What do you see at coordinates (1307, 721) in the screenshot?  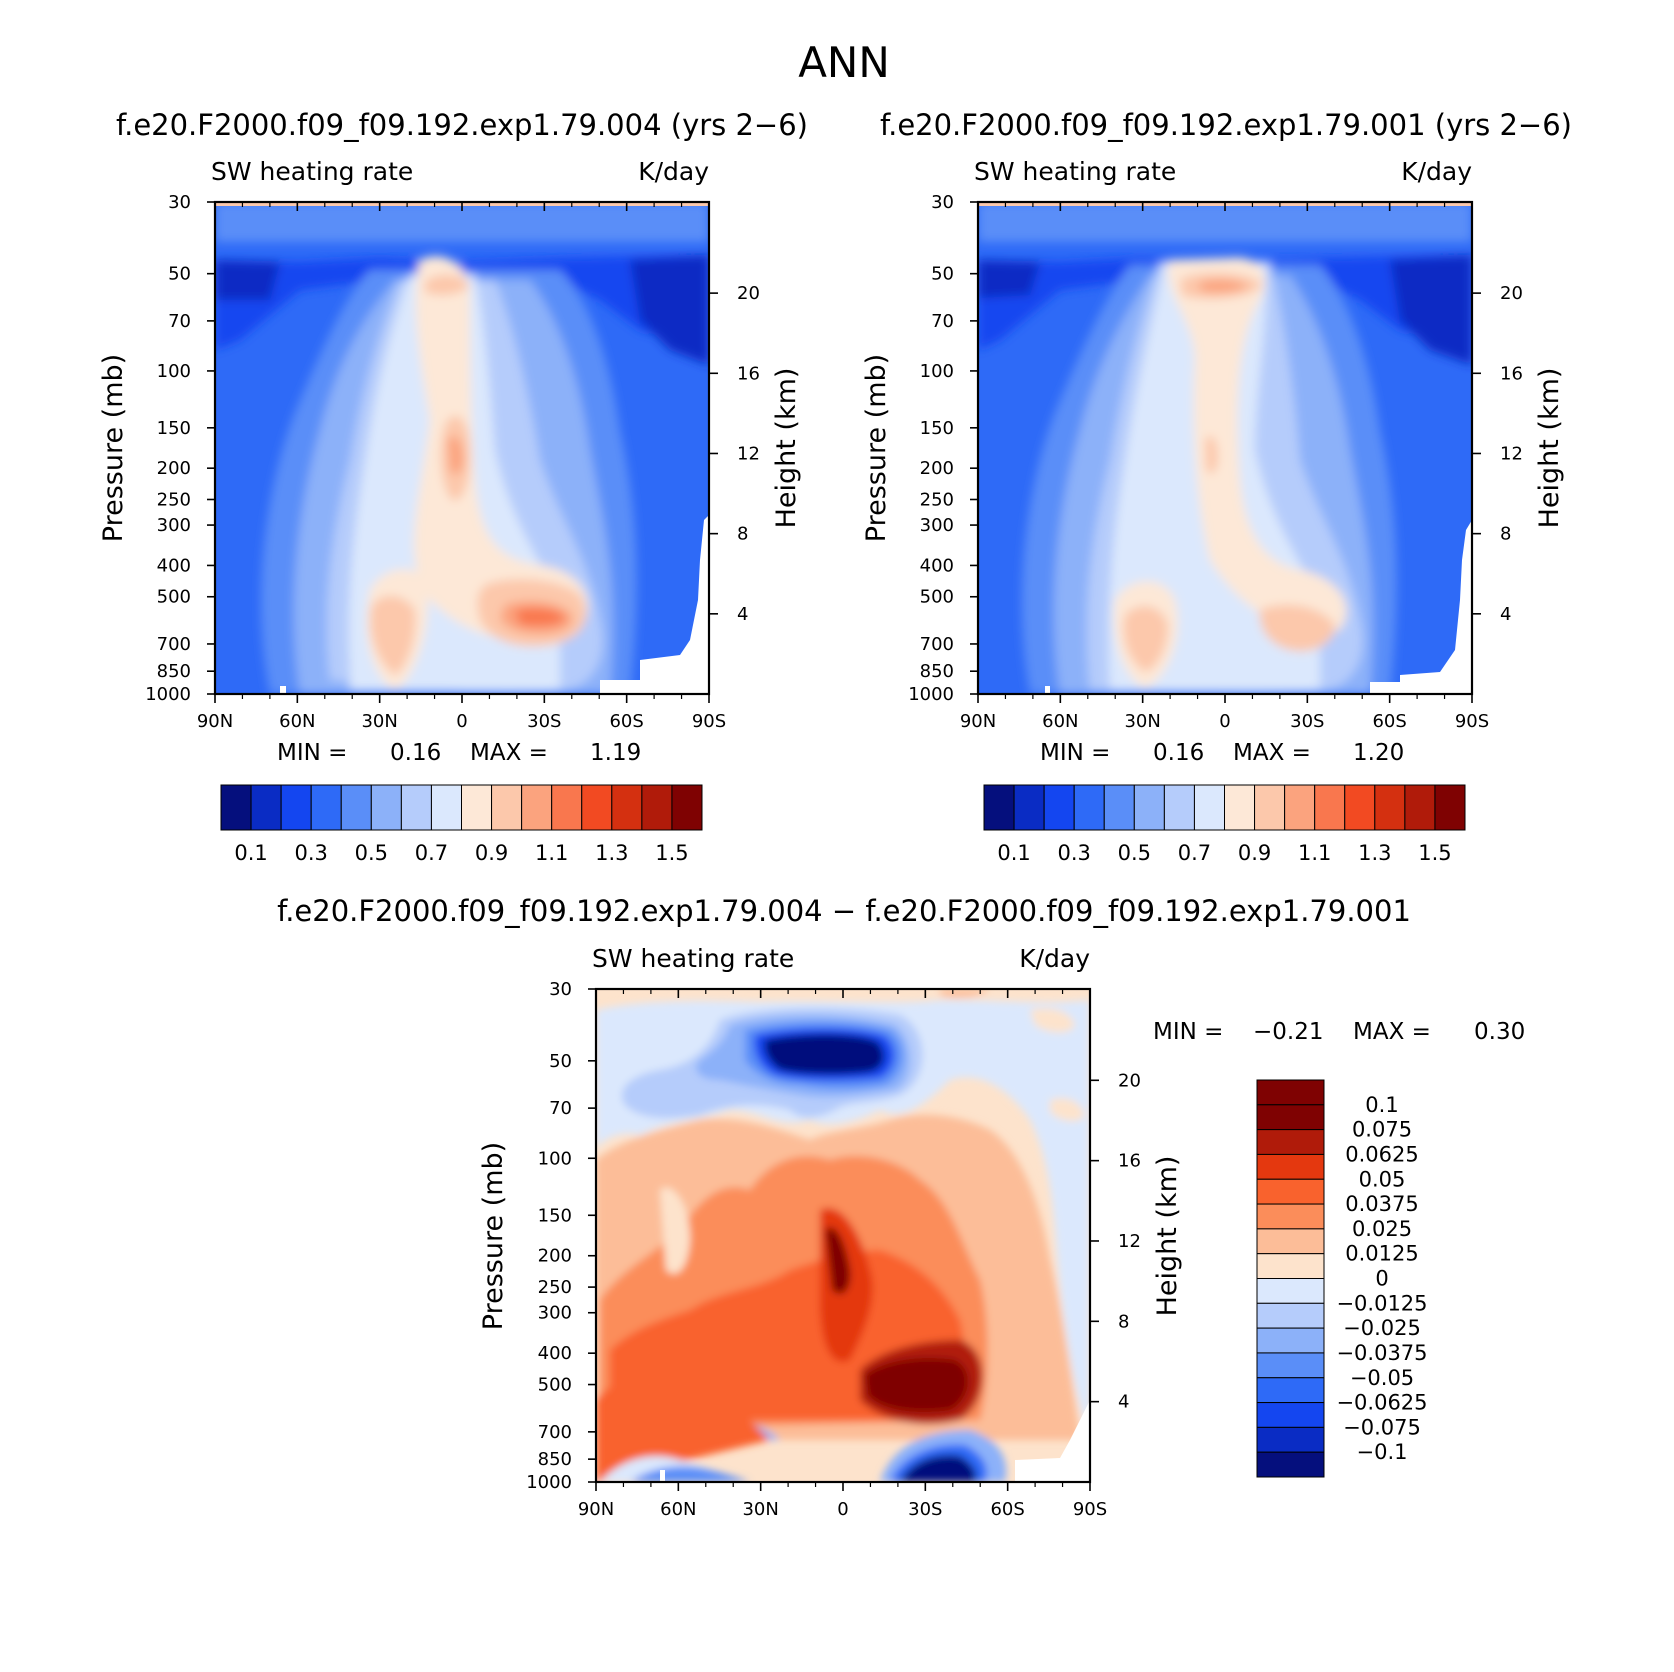 I see `x-tick-label: 30S` at bounding box center [1307, 721].